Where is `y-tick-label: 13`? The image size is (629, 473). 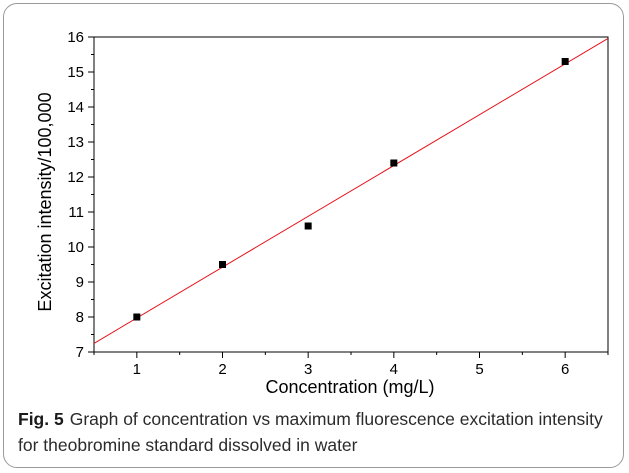 y-tick-label: 13 is located at coordinates (75, 142).